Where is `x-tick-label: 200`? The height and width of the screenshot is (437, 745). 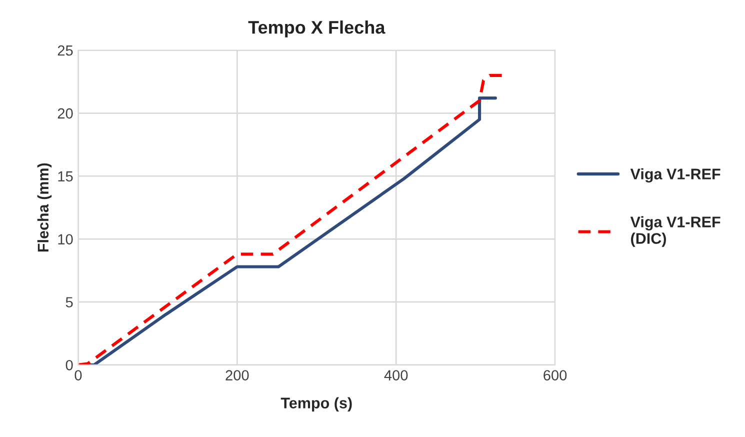 x-tick-label: 200 is located at coordinates (237, 375).